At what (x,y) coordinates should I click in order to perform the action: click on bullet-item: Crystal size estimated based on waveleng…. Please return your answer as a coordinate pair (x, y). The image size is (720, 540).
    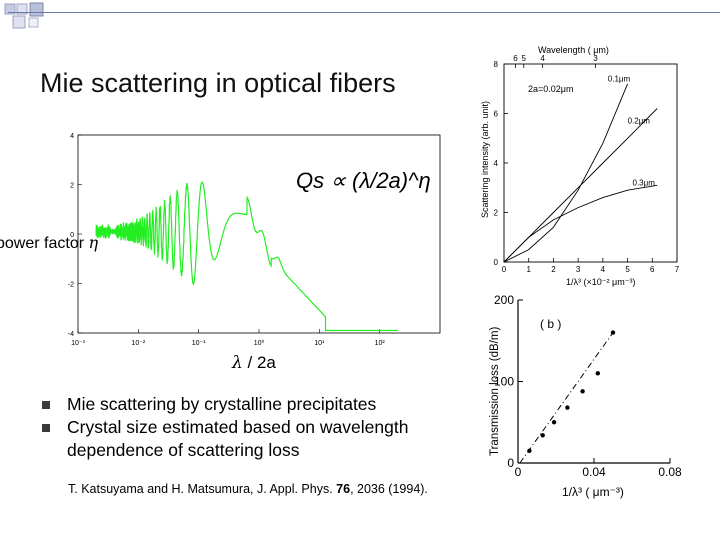
    Looking at the image, I should click on (255, 439).